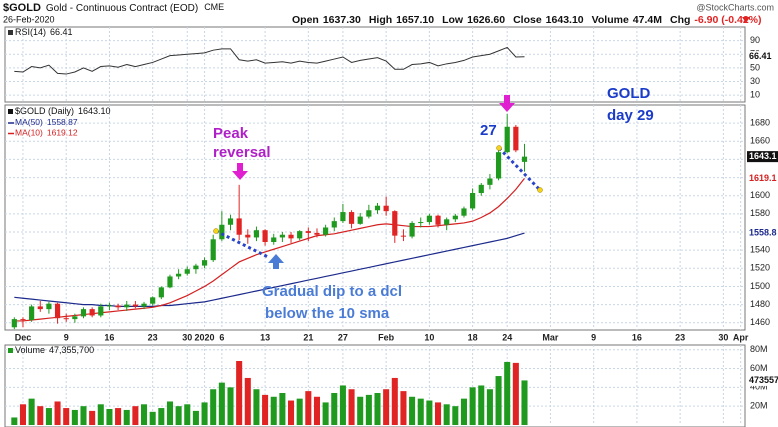  What do you see at coordinates (71, 350) in the screenshot?
I see `legend-value: 47,355,700` at bounding box center [71, 350].